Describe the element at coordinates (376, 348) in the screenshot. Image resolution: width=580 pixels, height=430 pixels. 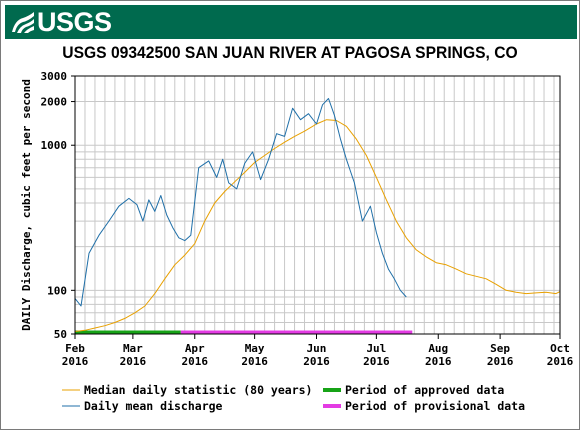
I see `x-tick-month: Jul` at that location.